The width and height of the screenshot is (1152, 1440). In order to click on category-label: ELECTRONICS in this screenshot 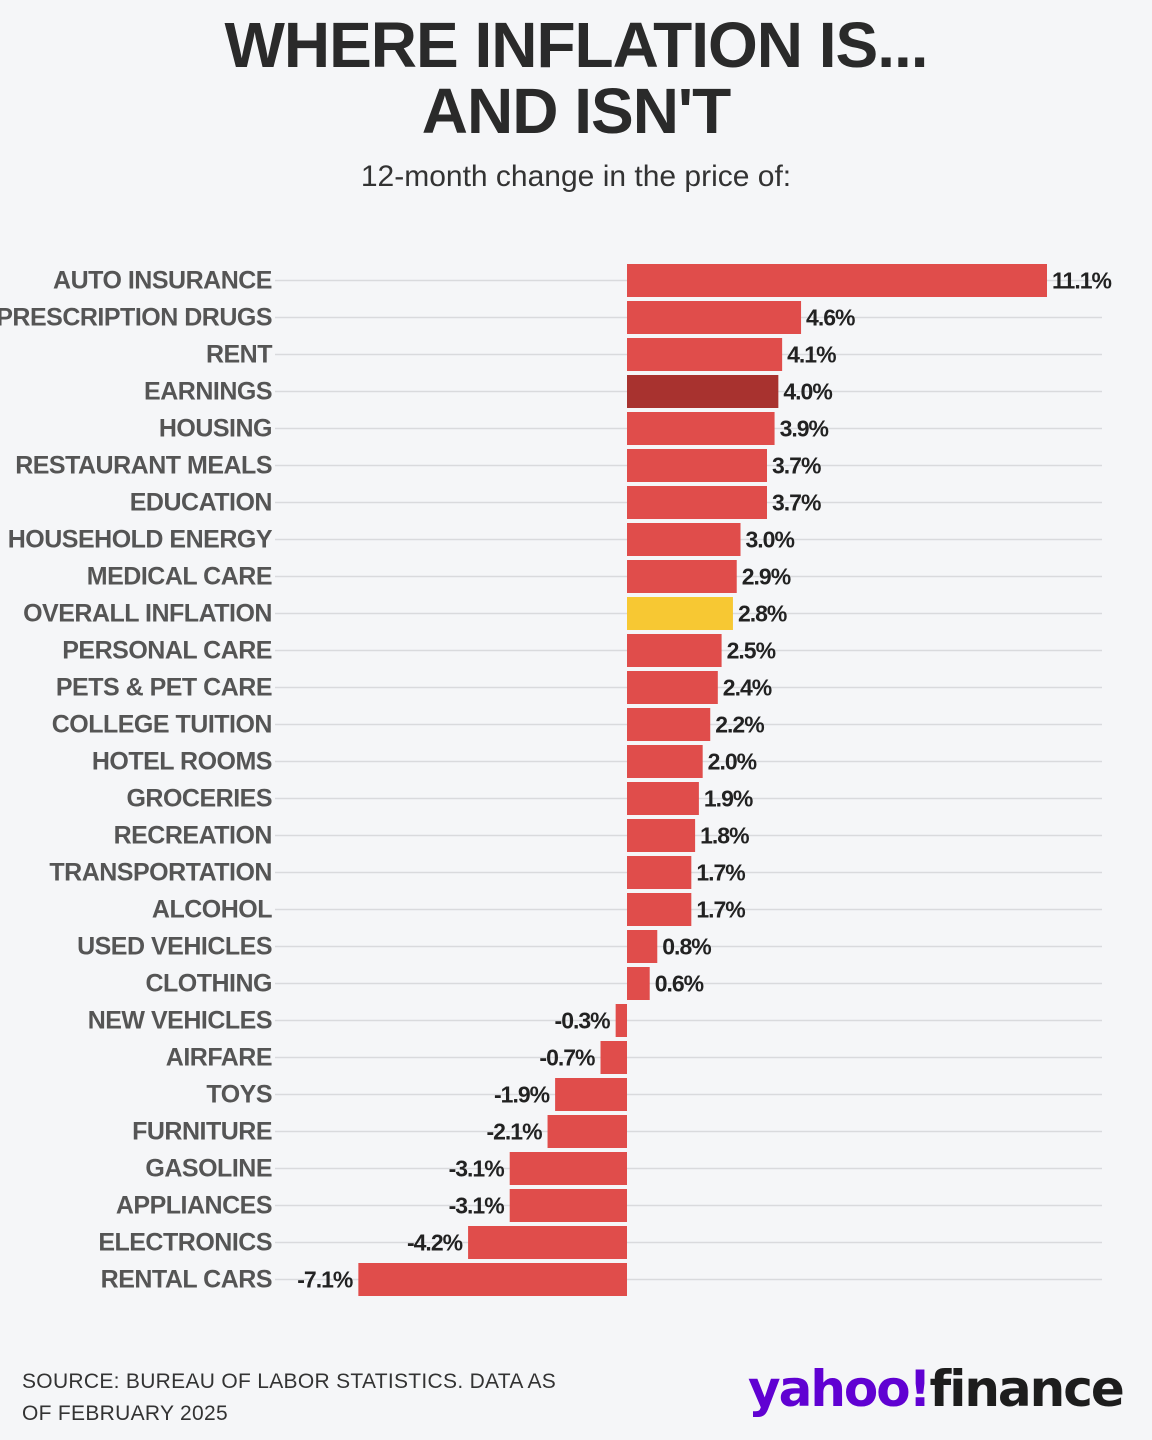, I will do `click(185, 1243)`.